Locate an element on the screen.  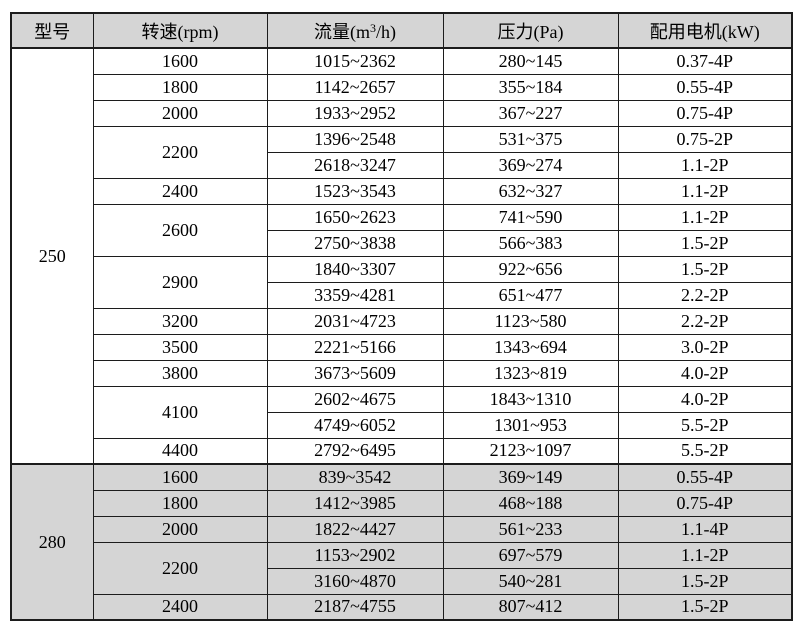
table-row: 3359~4281 651~477 2.2-2P is located at coordinates (402, 295).